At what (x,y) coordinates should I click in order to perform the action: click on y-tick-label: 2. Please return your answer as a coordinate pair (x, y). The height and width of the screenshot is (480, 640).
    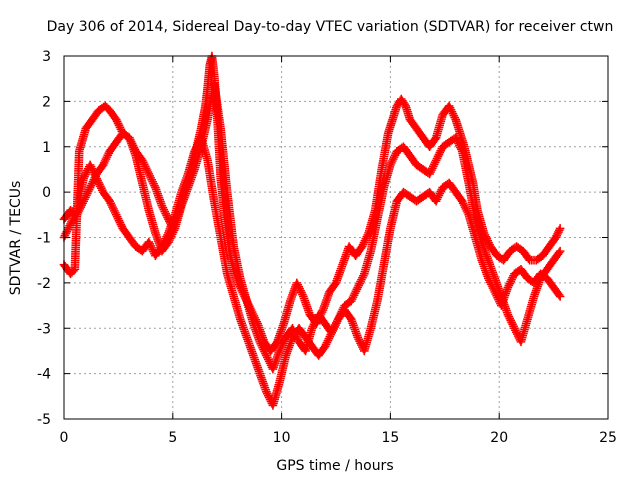
    Looking at the image, I should click on (46, 102).